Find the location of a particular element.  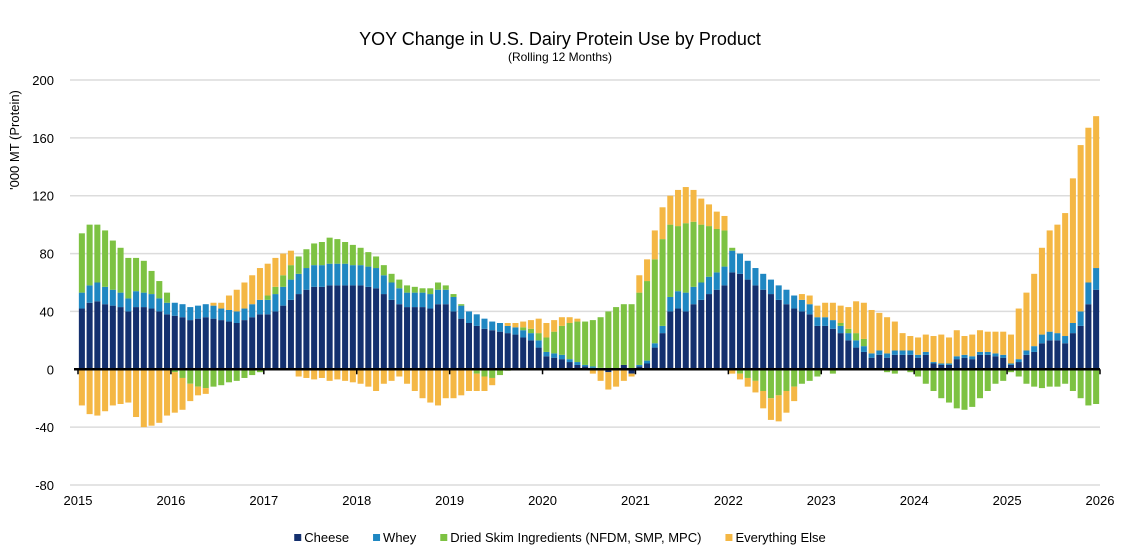

x-tick-label: 2026 is located at coordinates (1100, 500).